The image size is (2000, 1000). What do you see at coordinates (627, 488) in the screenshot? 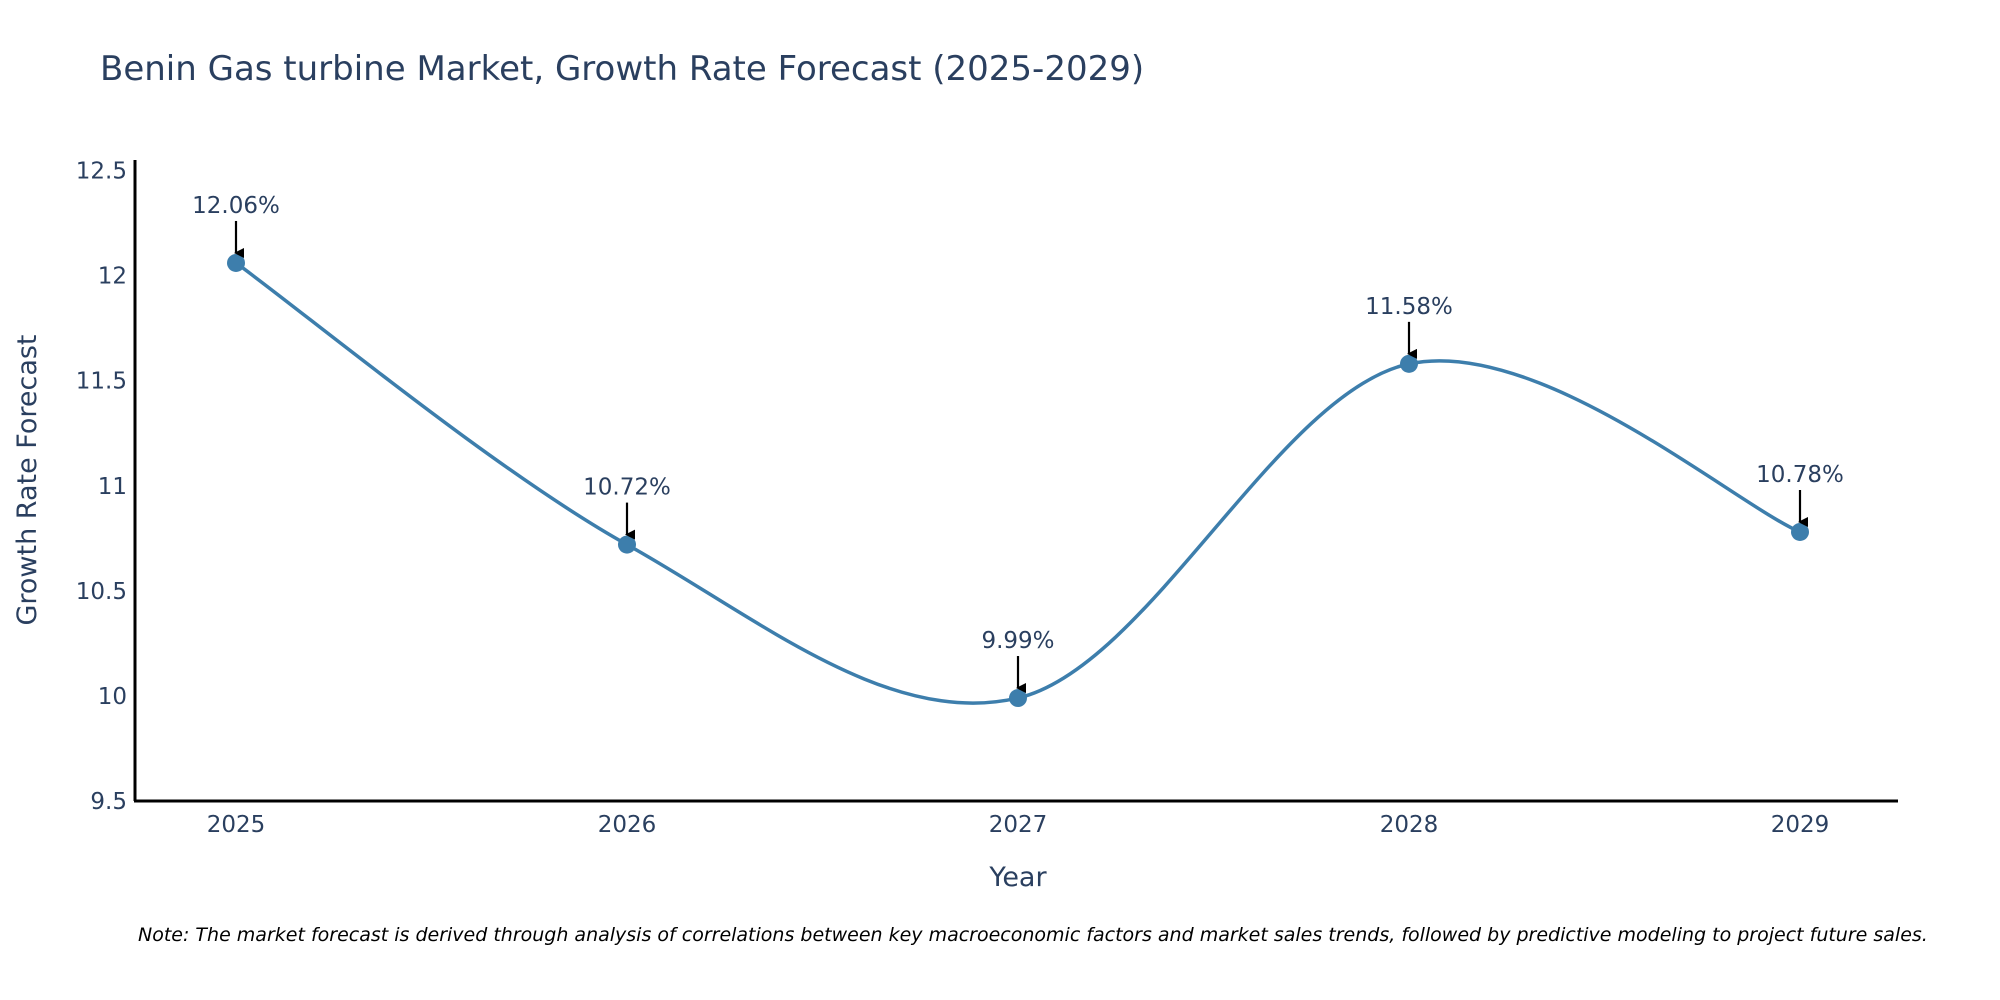
I see `data-label: 10.72%` at bounding box center [627, 488].